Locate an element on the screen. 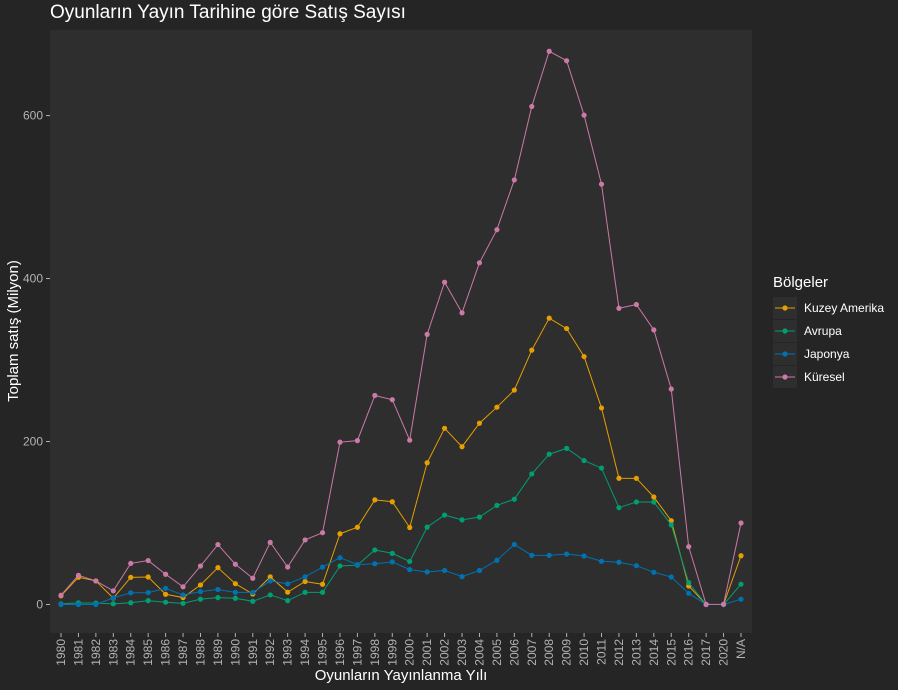 The height and width of the screenshot is (690, 898). x-tick-label: 1998 is located at coordinates (375, 652).